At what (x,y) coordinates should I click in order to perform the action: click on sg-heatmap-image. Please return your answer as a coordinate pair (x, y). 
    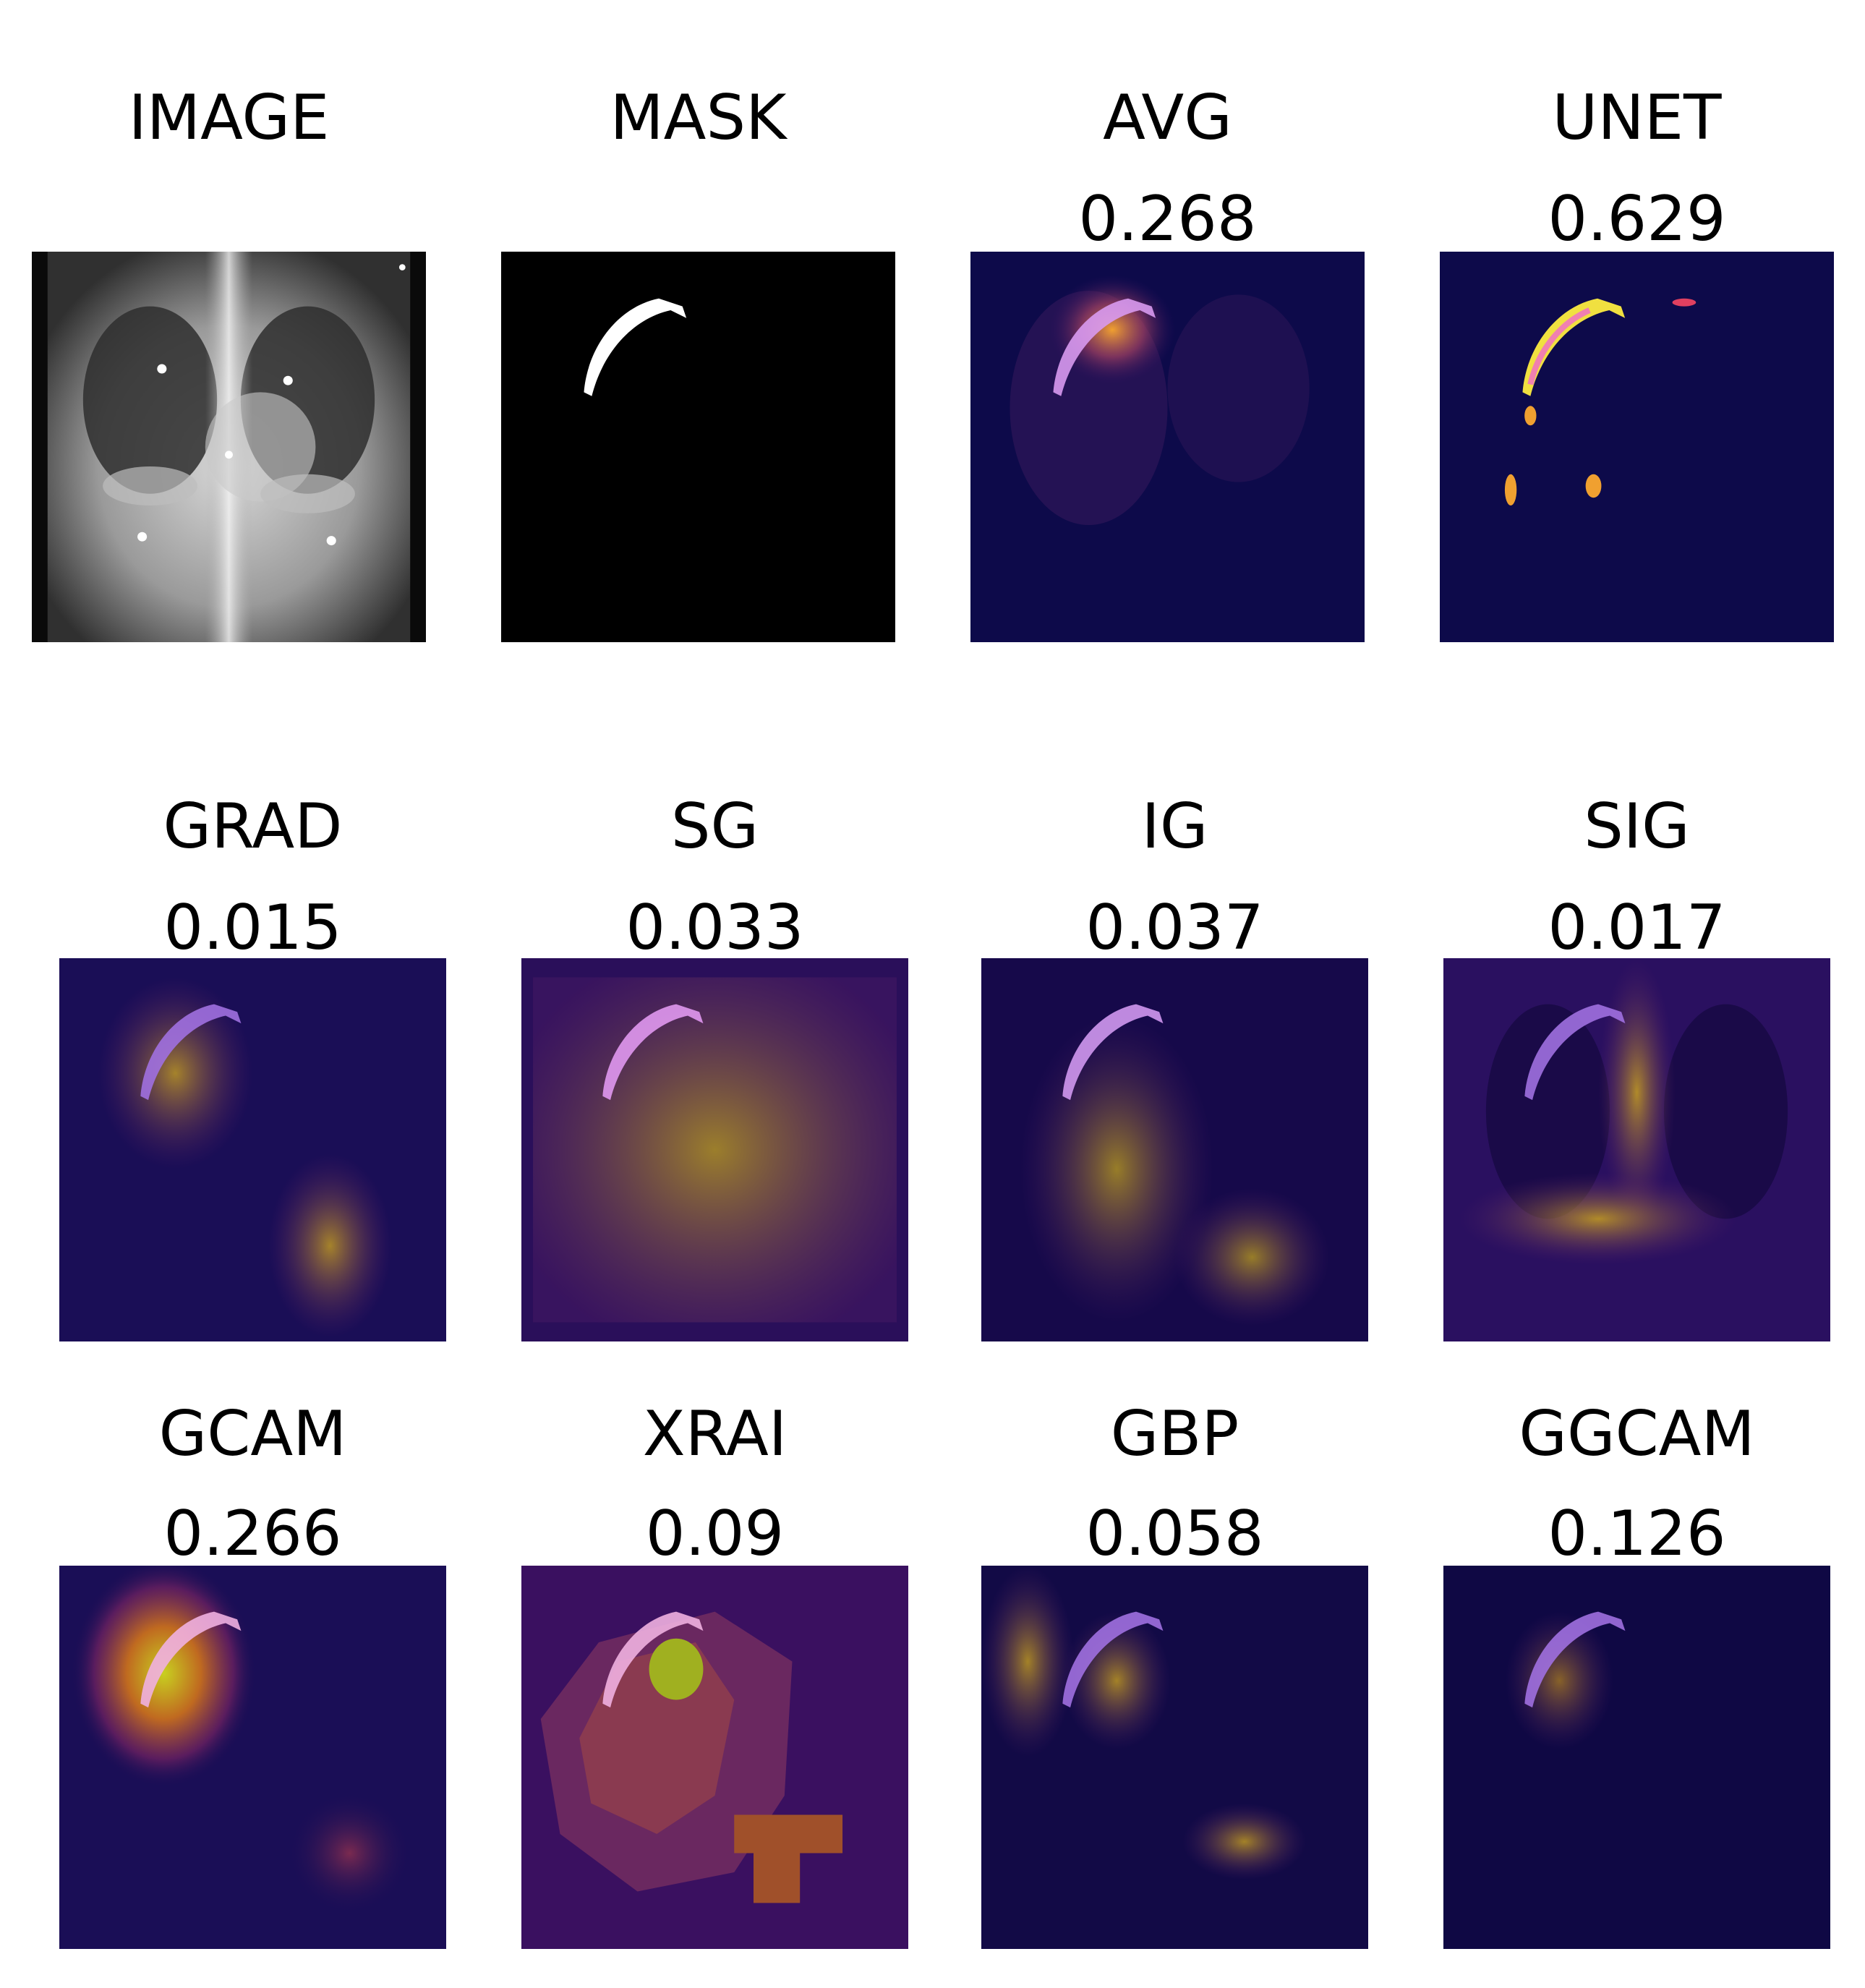
    Looking at the image, I should click on (714, 1149).